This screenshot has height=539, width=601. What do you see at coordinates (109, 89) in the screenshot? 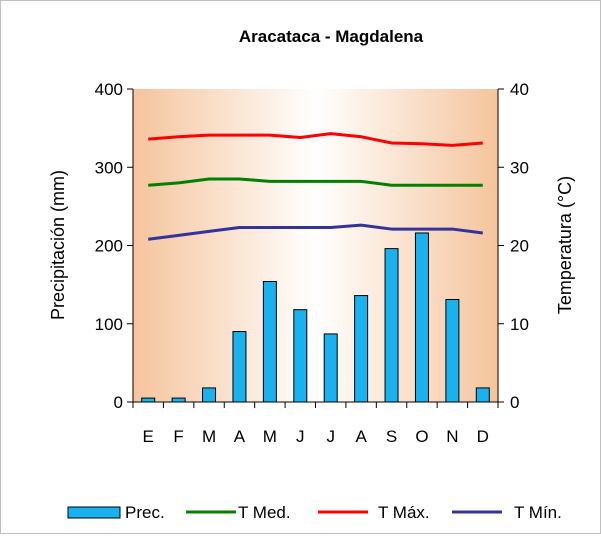
I see `y-tick-label-5: 400` at bounding box center [109, 89].